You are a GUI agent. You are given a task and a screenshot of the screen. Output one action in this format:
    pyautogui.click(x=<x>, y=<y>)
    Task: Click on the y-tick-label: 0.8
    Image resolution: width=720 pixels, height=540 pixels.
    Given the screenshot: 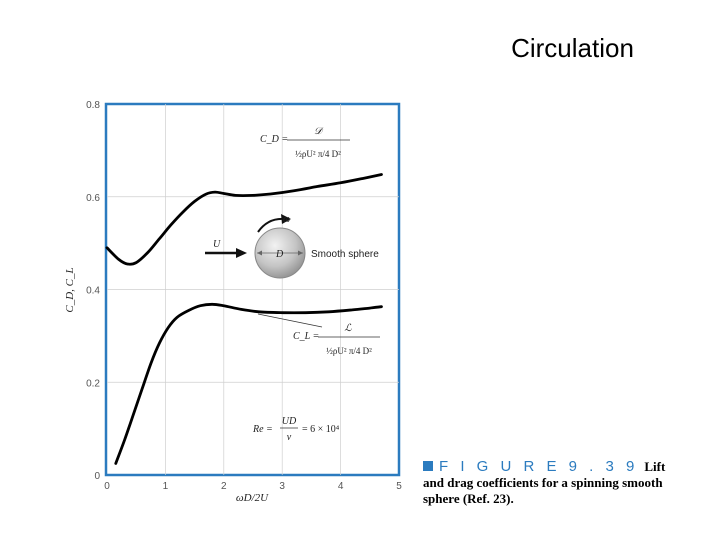 What is the action you would take?
    pyautogui.click(x=93, y=105)
    